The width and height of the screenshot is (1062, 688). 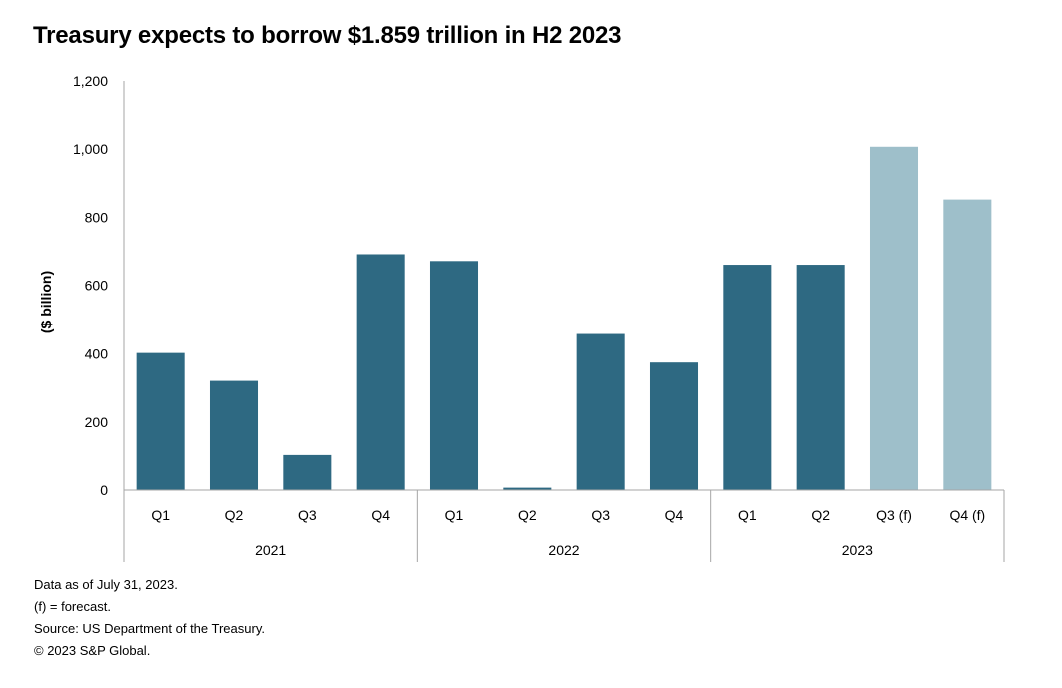 I want to click on x-tick-label: Q3 (f), so click(x=894, y=515).